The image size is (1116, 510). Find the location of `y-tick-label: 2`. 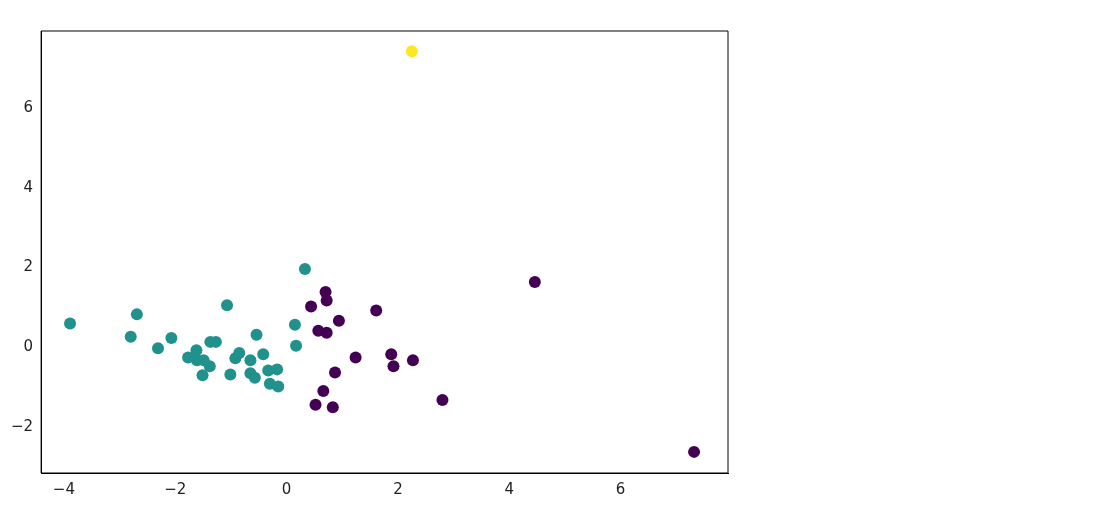

y-tick-label: 2 is located at coordinates (28, 266).